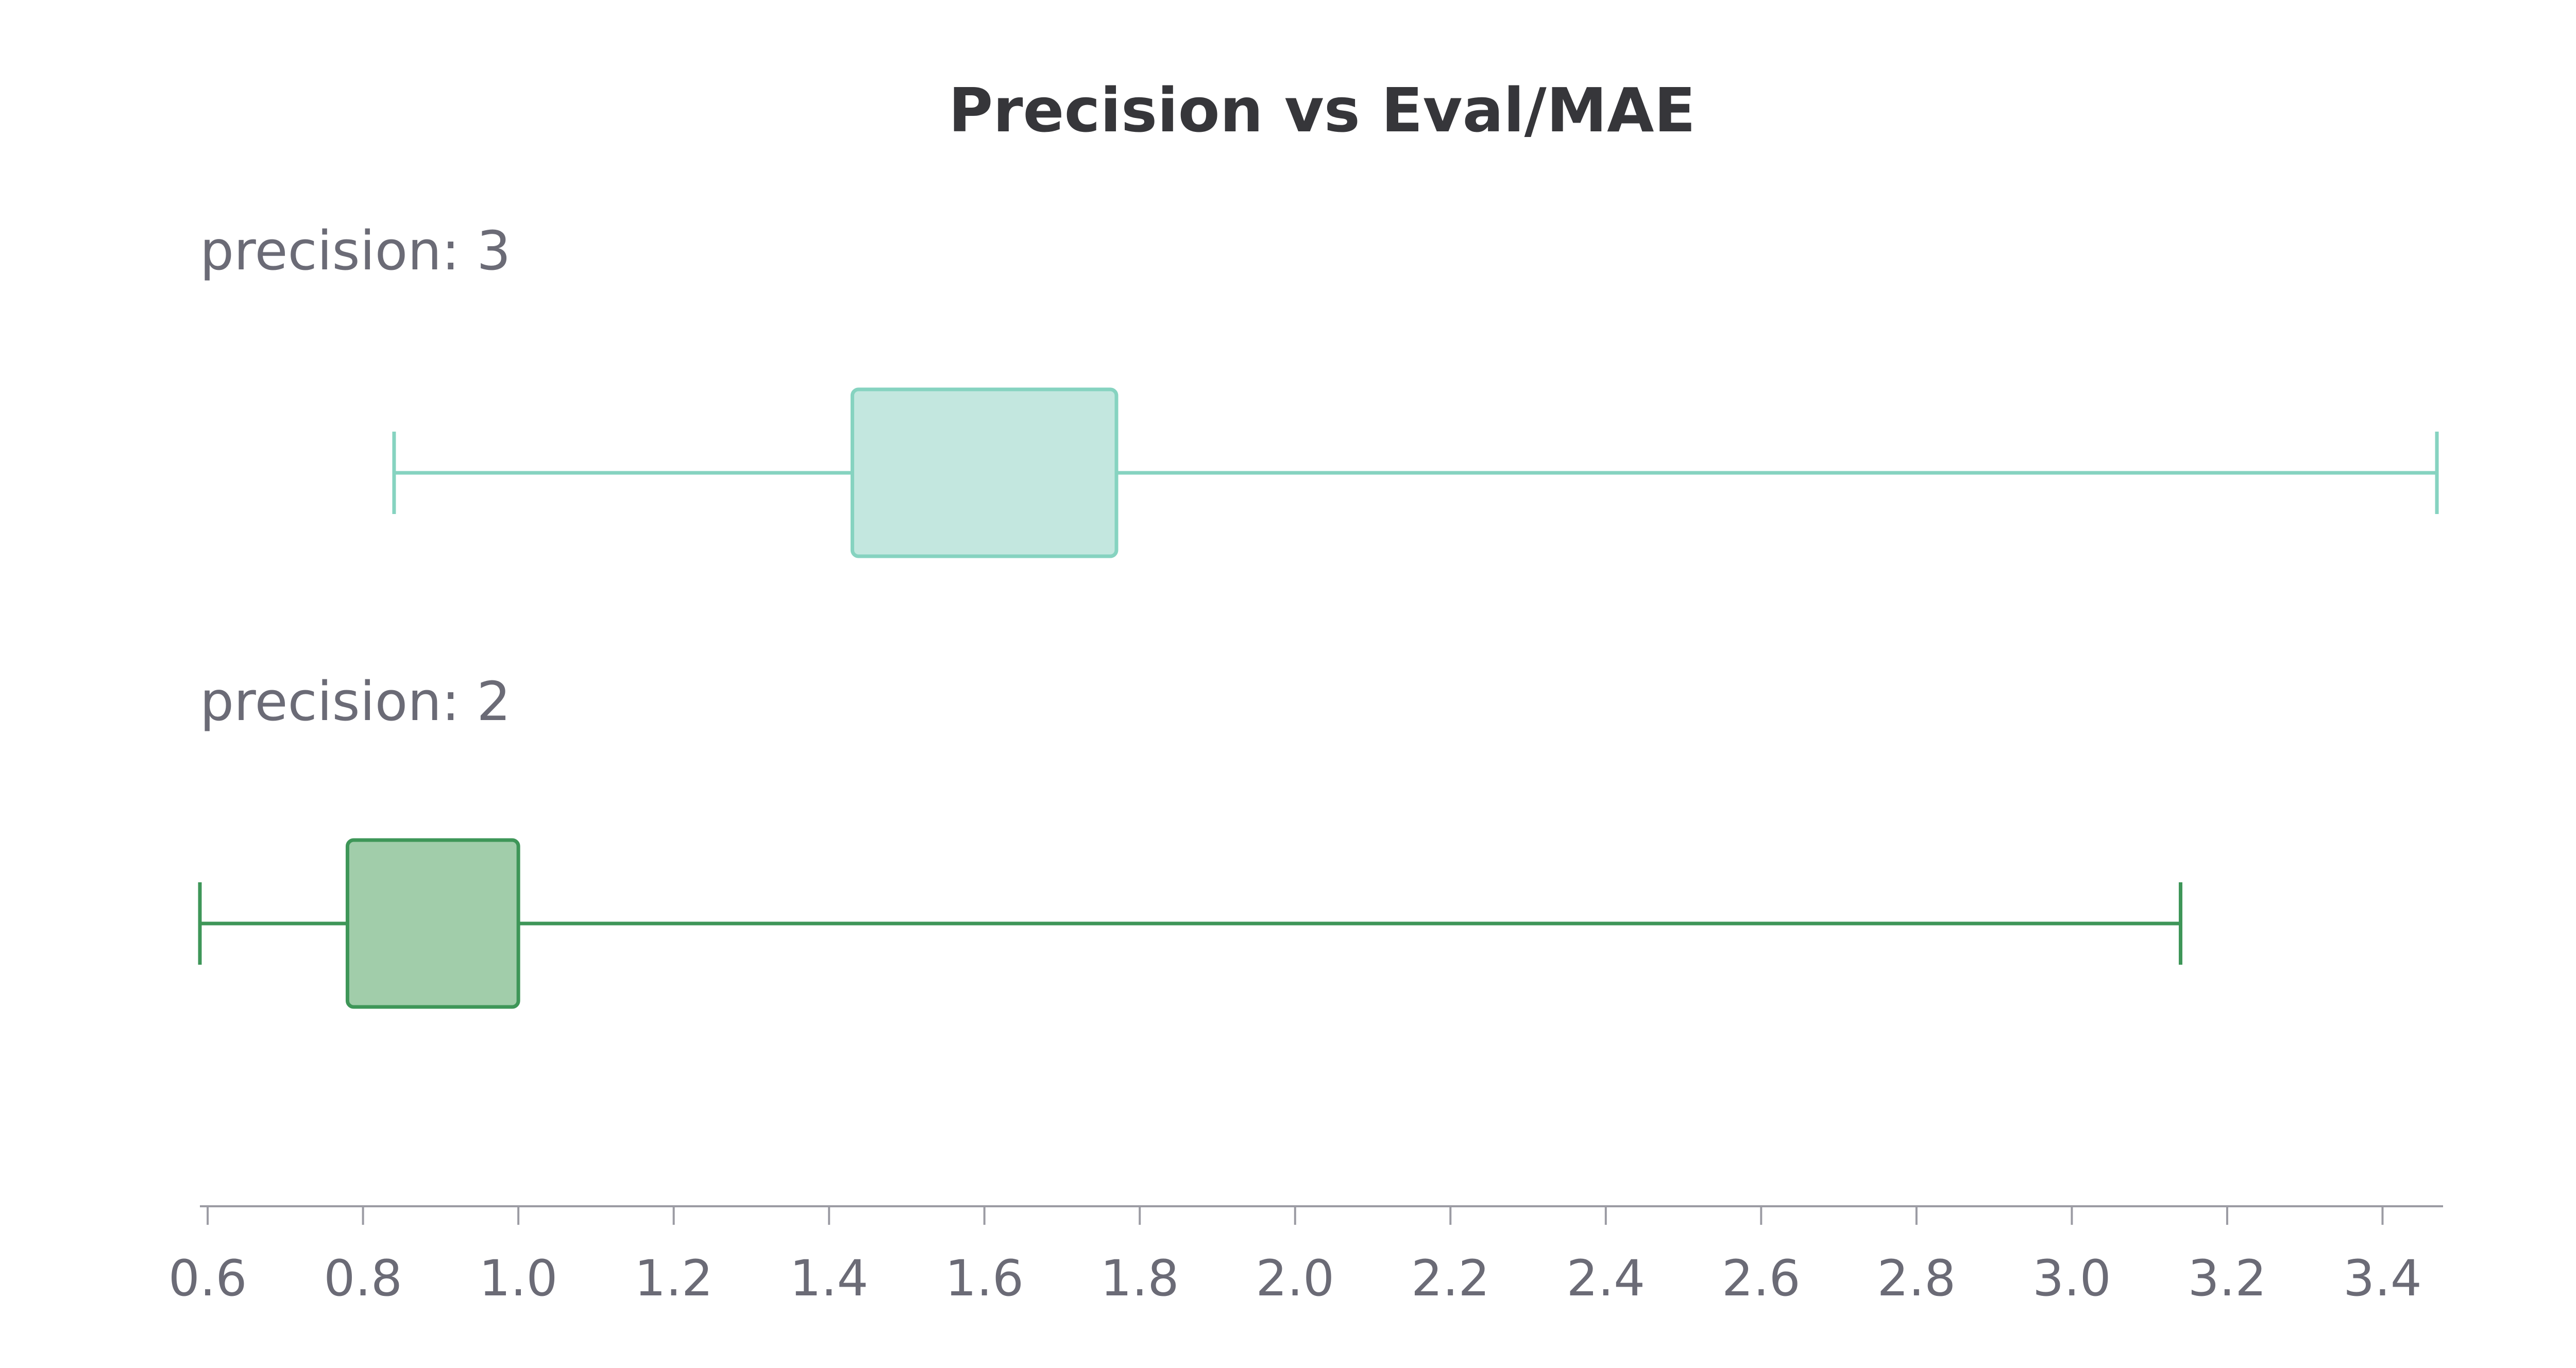 This screenshot has height=1368, width=2576. I want to click on x-tick-label: 2.2, so click(1451, 1278).